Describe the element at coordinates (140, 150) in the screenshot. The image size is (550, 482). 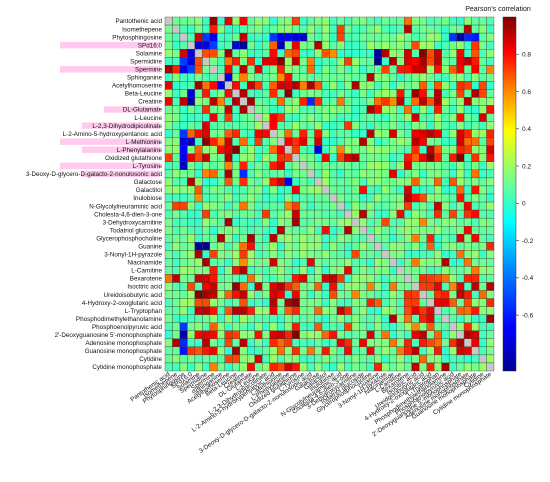
I see `row-label: L-Phenylalanine` at that location.